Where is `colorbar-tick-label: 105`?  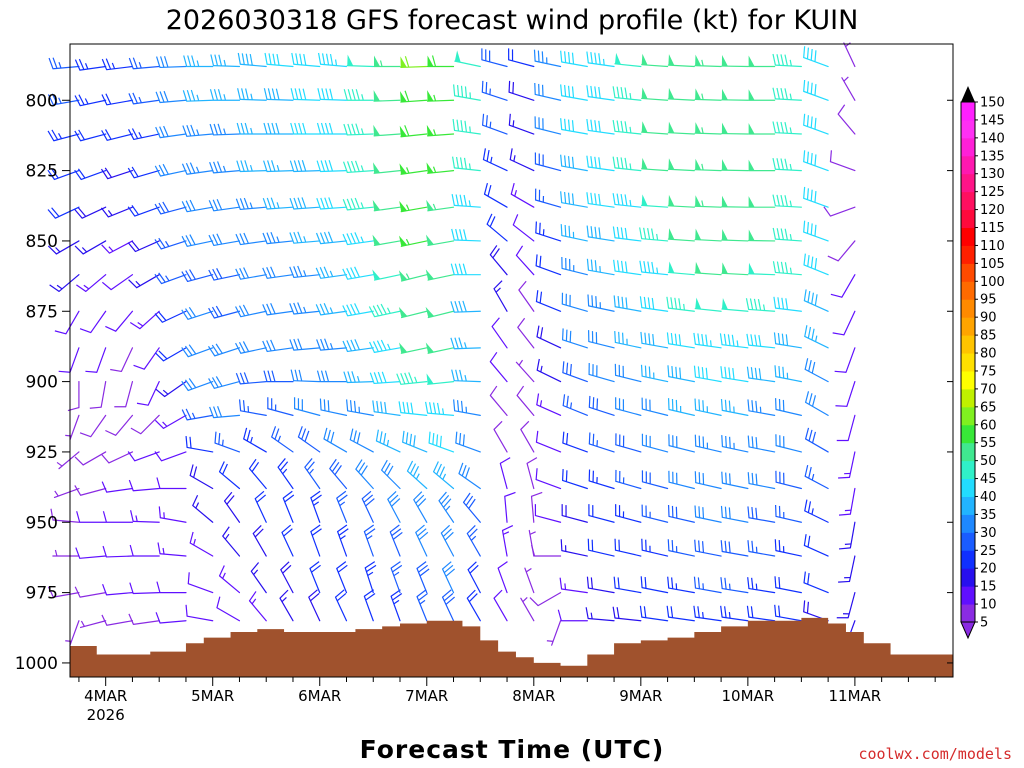
colorbar-tick-label: 105 is located at coordinates (992, 264).